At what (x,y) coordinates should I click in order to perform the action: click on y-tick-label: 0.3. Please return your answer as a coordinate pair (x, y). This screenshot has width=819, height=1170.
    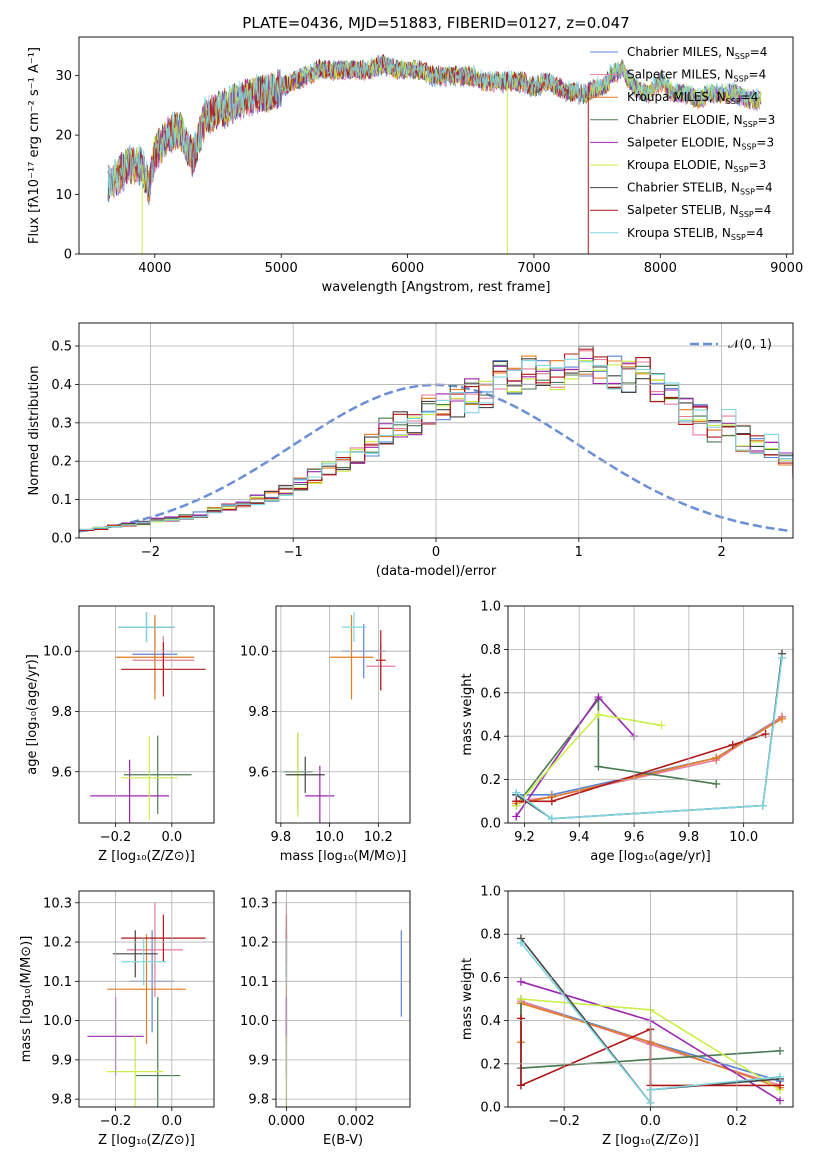
    Looking at the image, I should click on (61, 423).